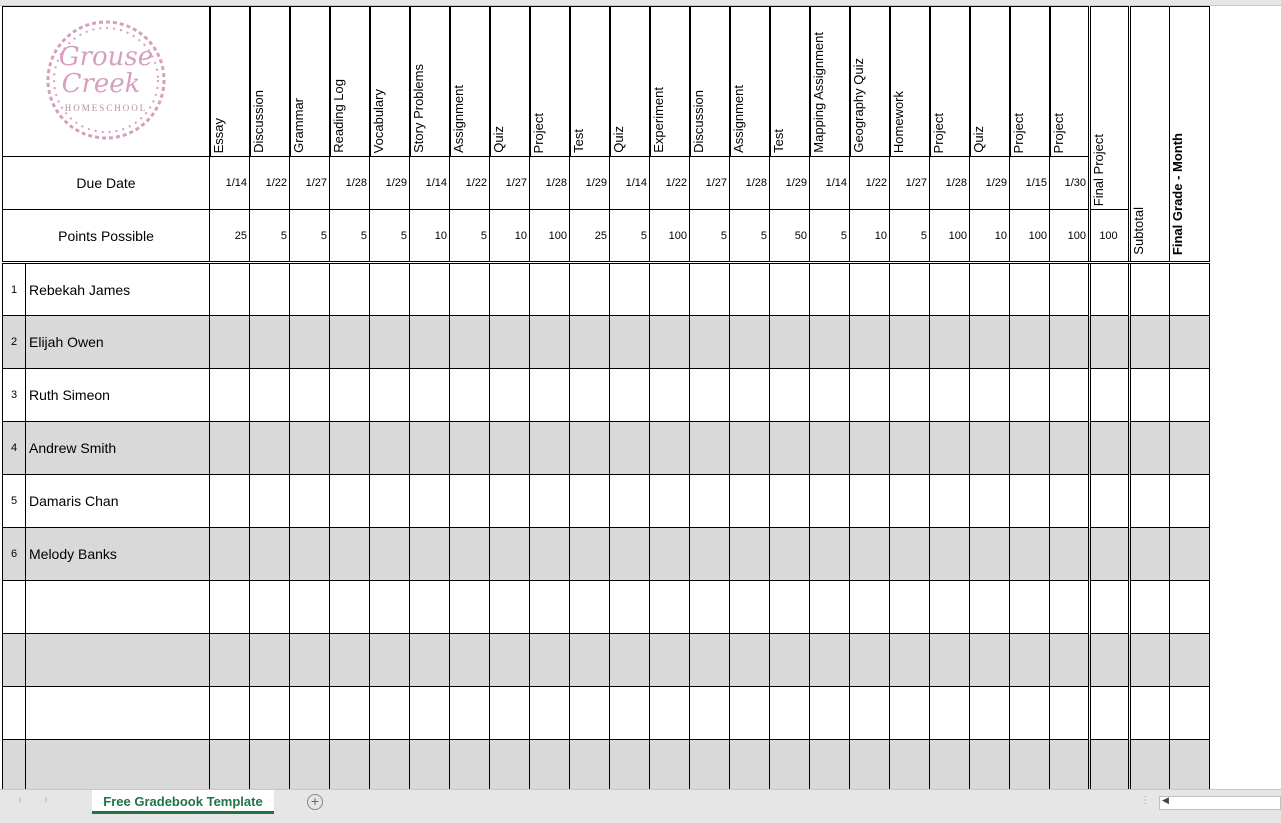 Image resolution: width=1281 pixels, height=823 pixels. What do you see at coordinates (469, 183) in the screenshot?
I see `due-date-cell: 1/22` at bounding box center [469, 183].